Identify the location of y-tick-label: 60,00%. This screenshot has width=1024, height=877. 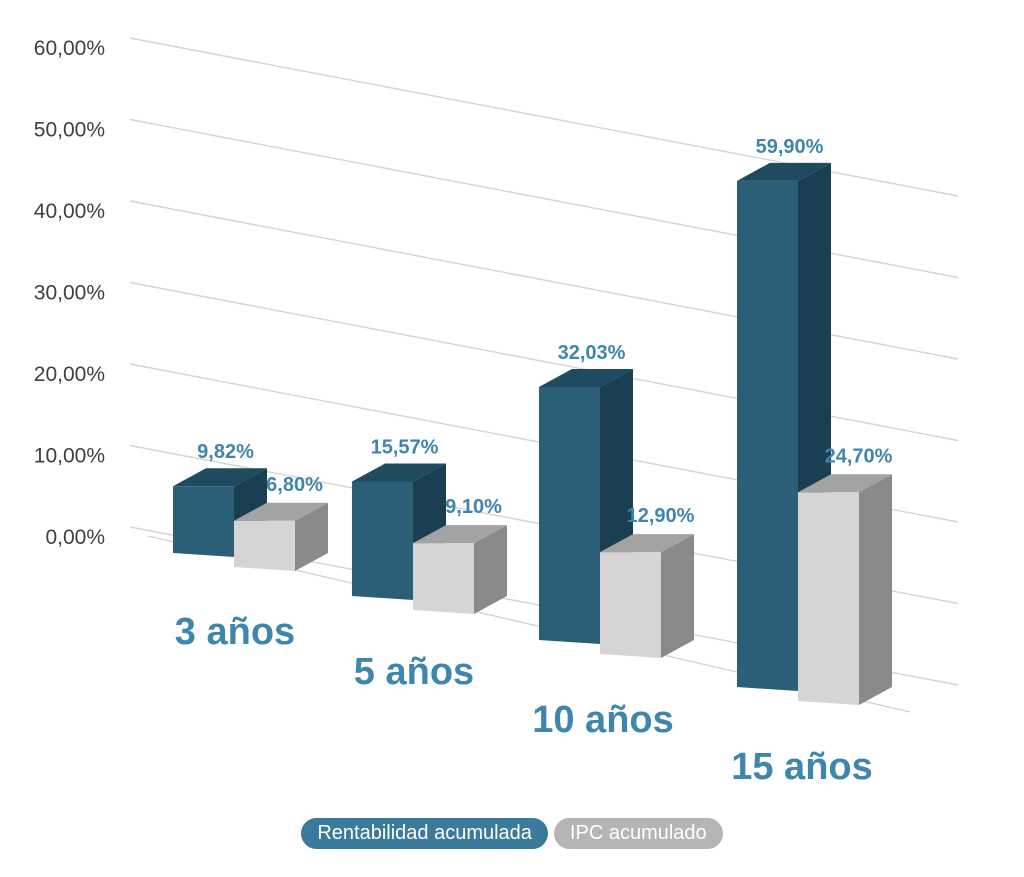
(69, 48).